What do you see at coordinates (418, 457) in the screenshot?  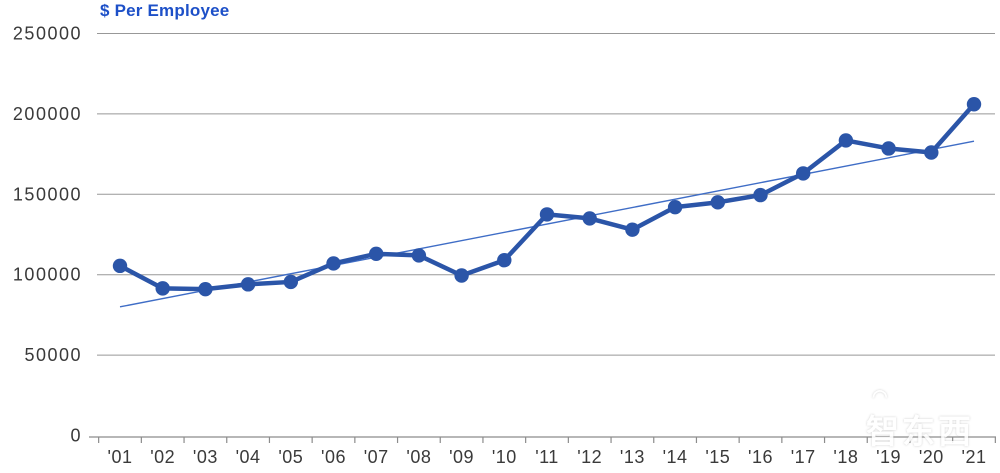 I see `x-tick-label: '08` at bounding box center [418, 457].